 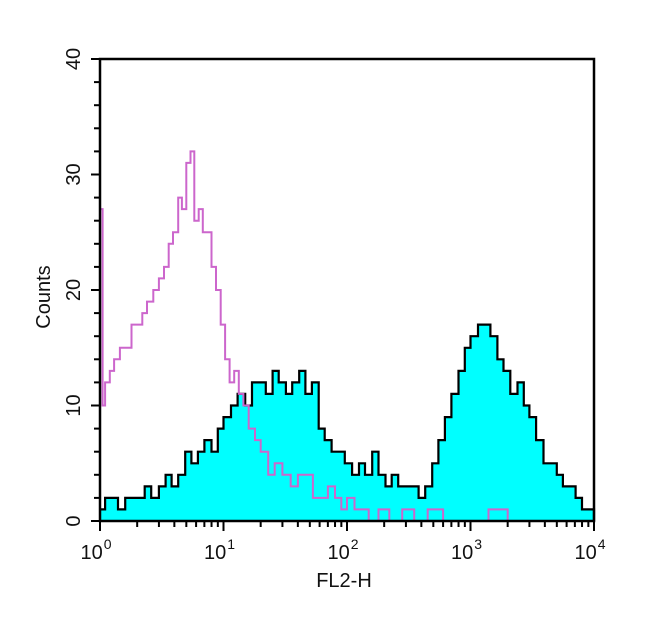 I want to click on y-axis: 0 10 20 30 40, so click(x=81, y=287).